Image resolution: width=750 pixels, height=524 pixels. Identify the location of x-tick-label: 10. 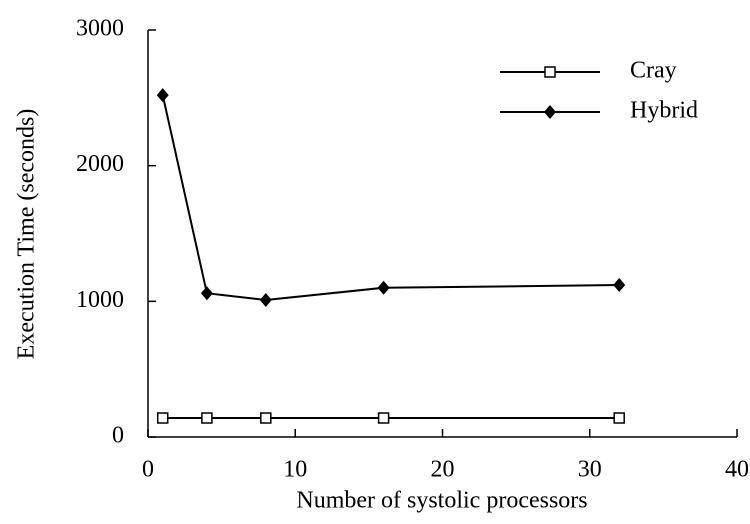
(295, 470).